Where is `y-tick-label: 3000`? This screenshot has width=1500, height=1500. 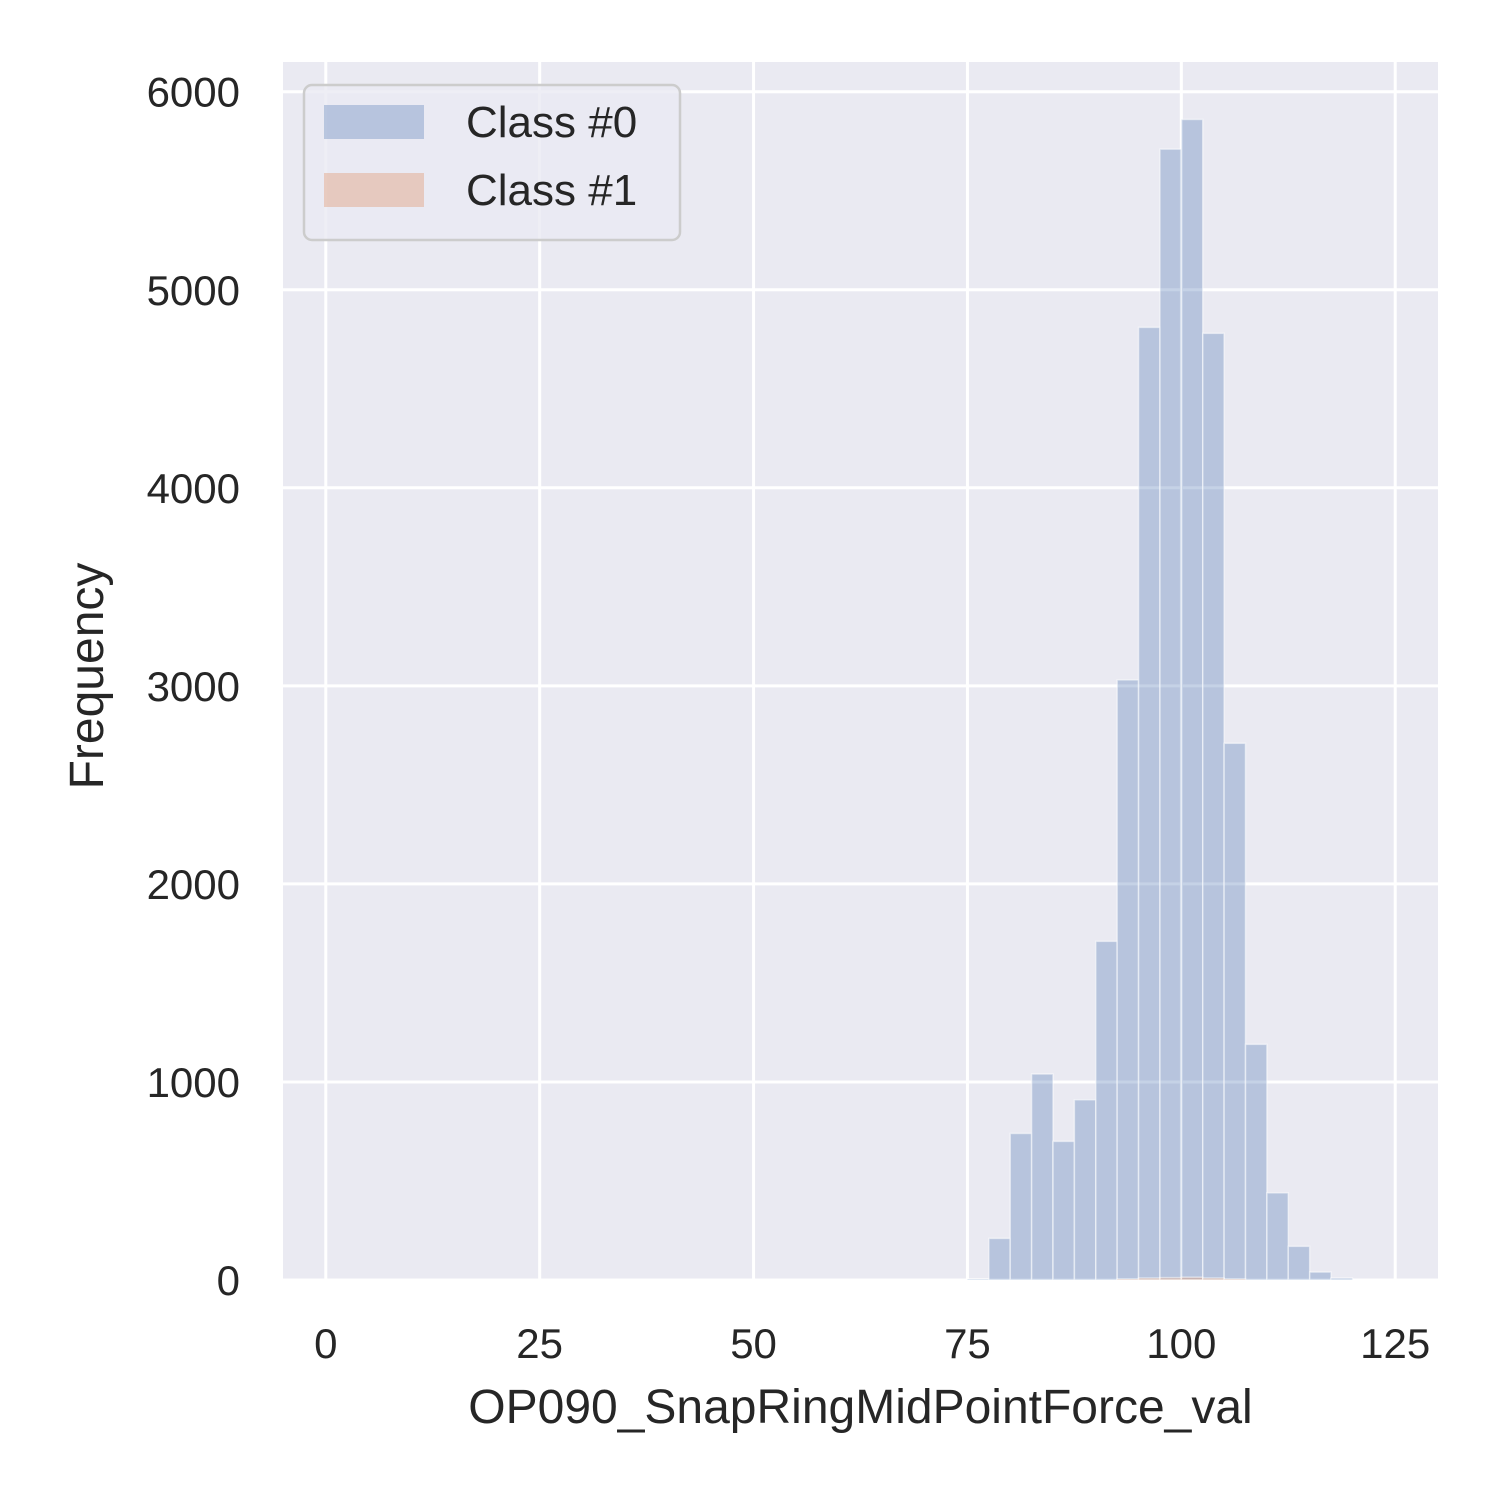
y-tick-label: 3000 is located at coordinates (193, 686).